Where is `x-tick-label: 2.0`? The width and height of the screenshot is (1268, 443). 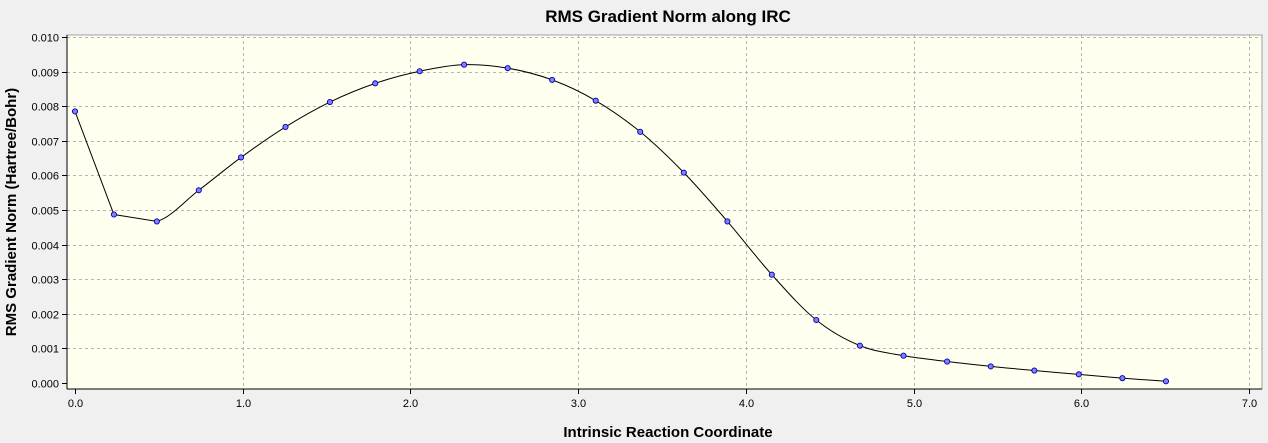
x-tick-label: 2.0 is located at coordinates (410, 404).